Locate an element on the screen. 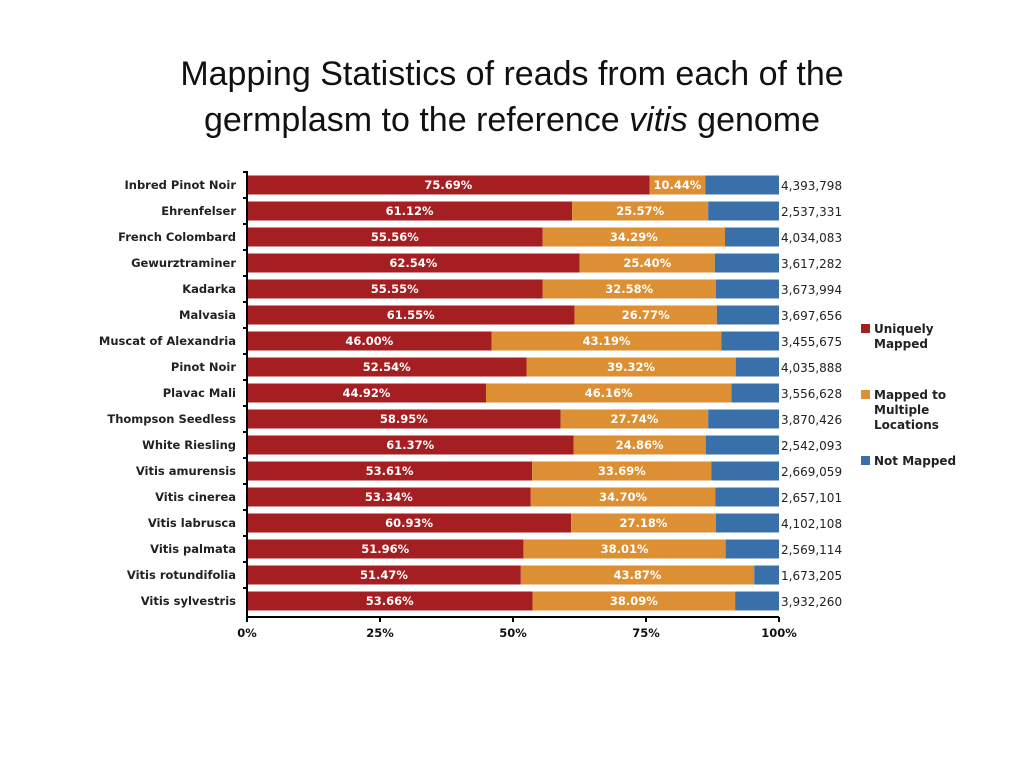 Image resolution: width=1024 pixels, height=768 pixels. data-label-uniquely: 61.37% is located at coordinates (410, 445).